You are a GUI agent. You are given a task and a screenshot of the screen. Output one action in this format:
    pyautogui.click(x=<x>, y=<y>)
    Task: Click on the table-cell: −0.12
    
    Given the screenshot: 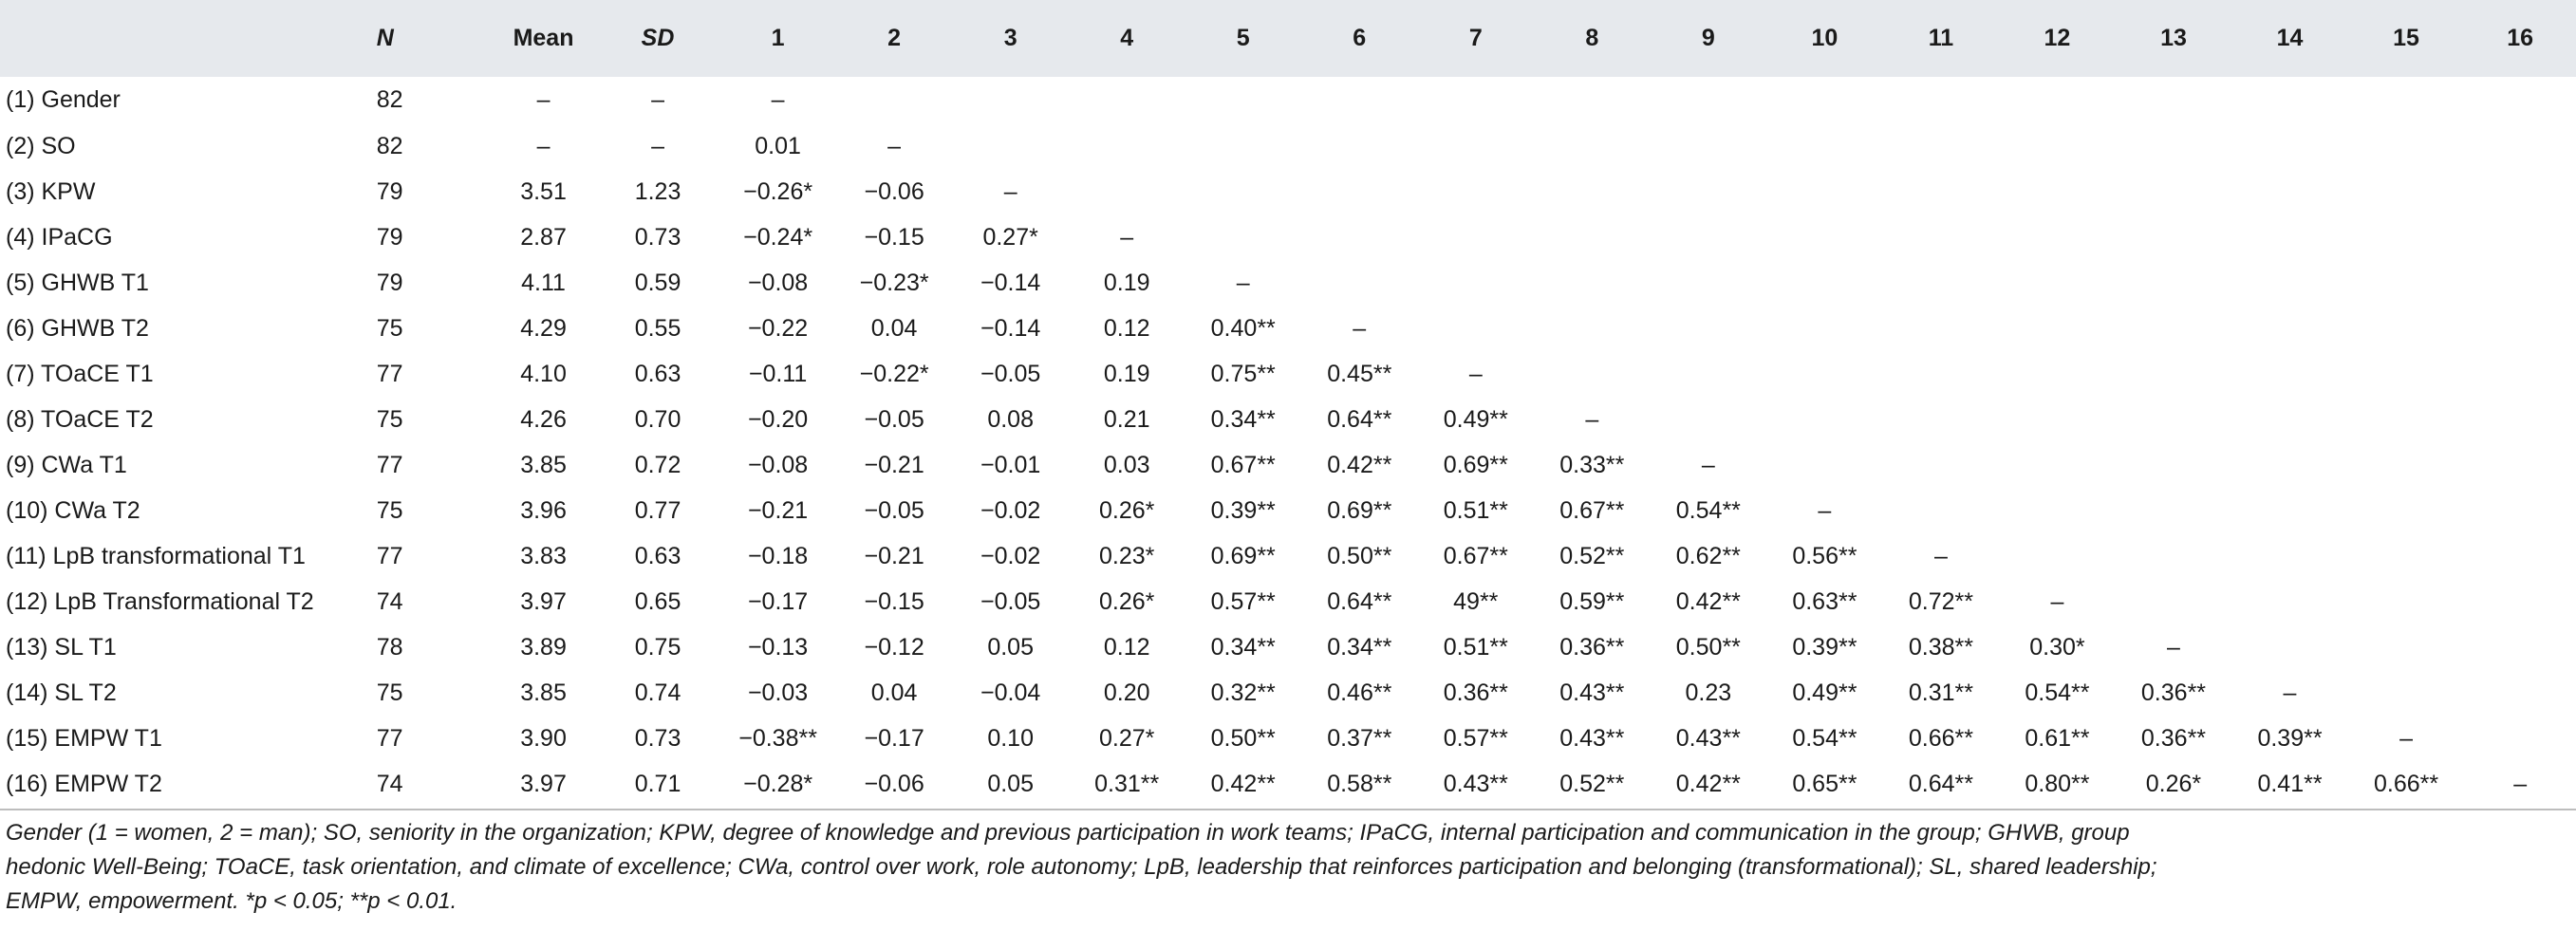 What is the action you would take?
    pyautogui.click(x=894, y=647)
    